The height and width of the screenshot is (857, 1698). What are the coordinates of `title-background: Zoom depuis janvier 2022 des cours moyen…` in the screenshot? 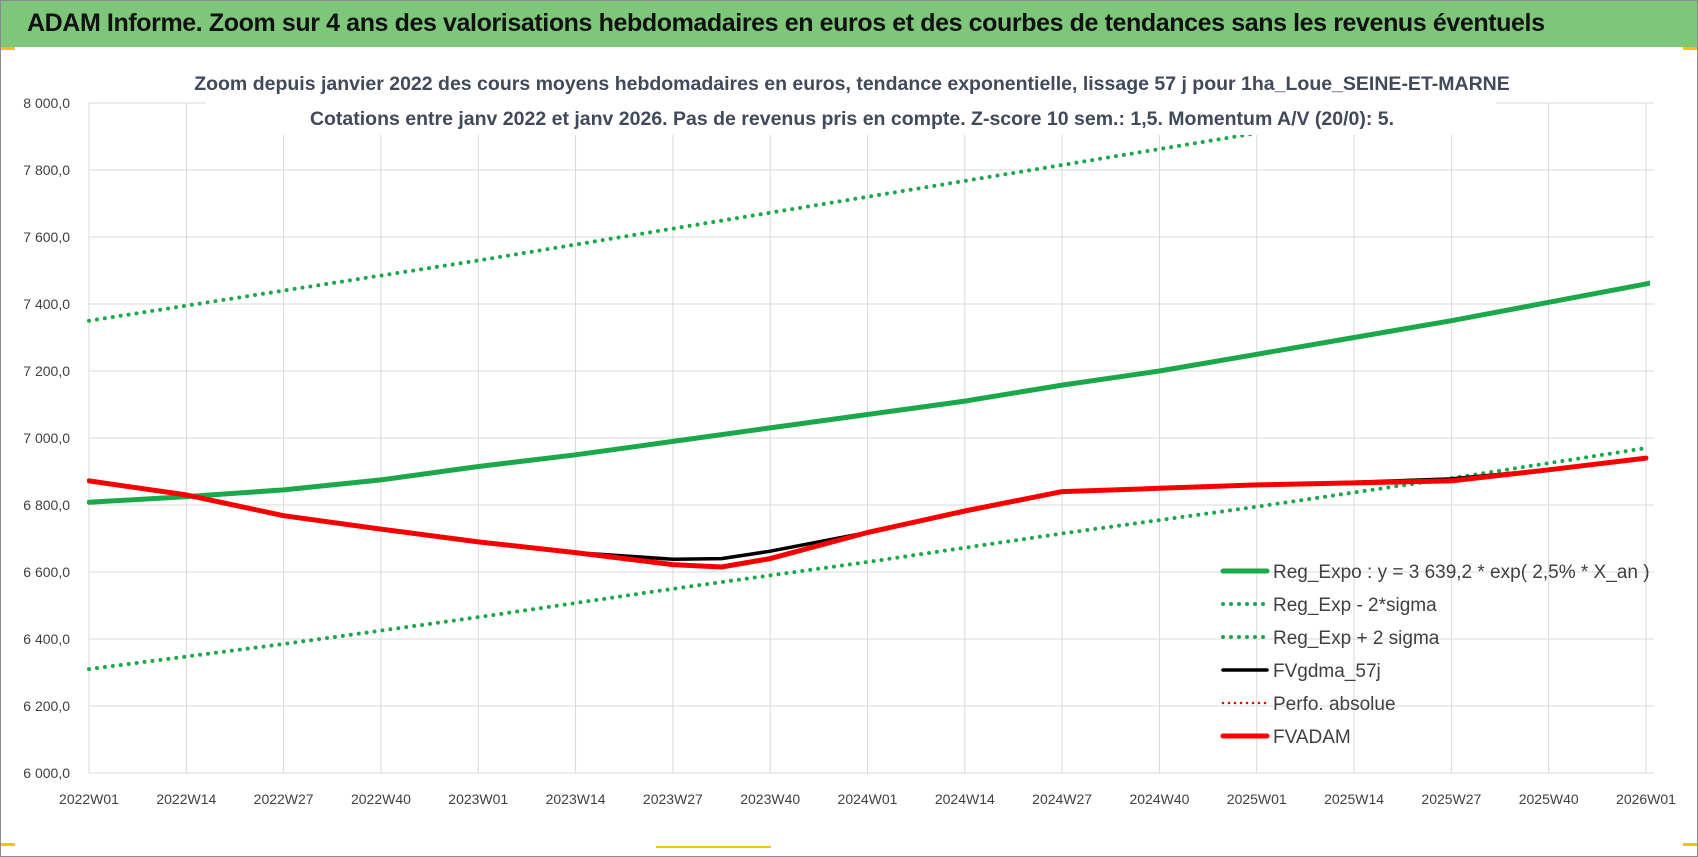 It's located at (852, 100).